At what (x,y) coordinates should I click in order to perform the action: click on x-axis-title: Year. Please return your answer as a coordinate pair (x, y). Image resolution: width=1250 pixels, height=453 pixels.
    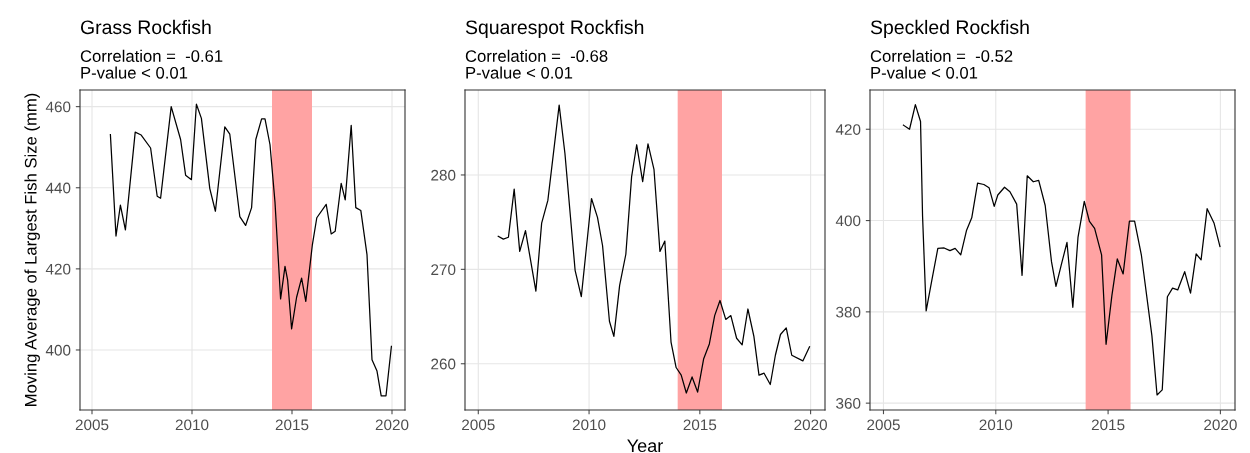
    Looking at the image, I should click on (645, 446).